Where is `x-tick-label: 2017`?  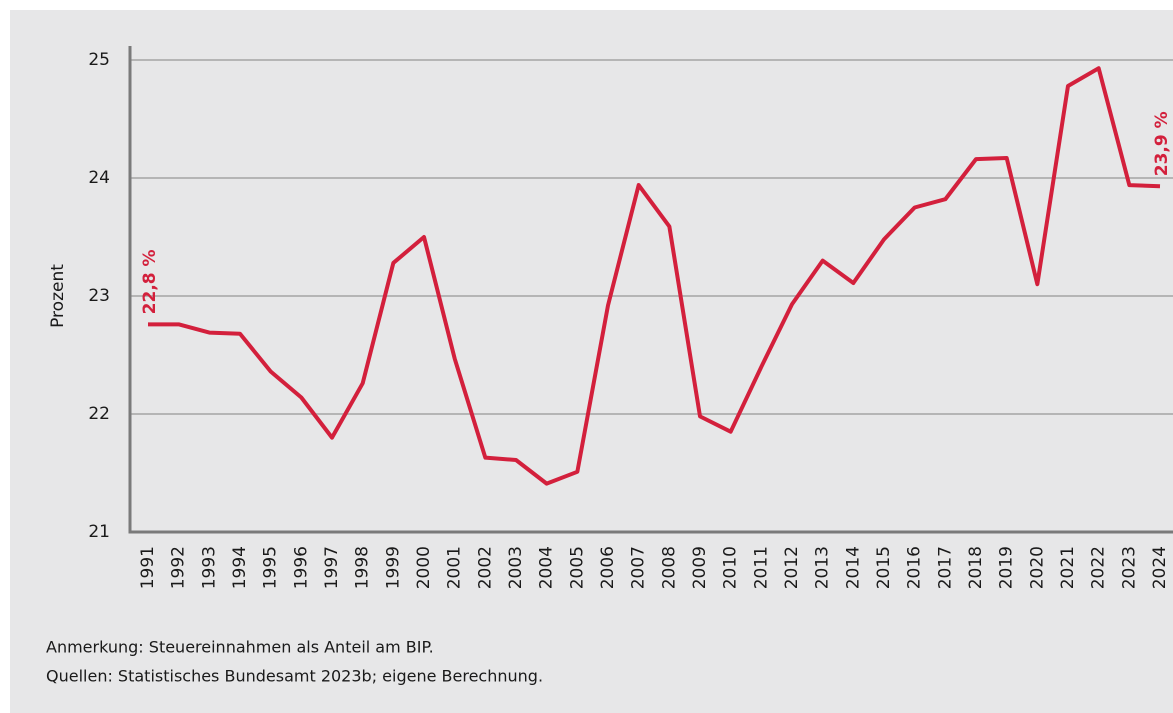 x-tick-label: 2017 is located at coordinates (945, 567).